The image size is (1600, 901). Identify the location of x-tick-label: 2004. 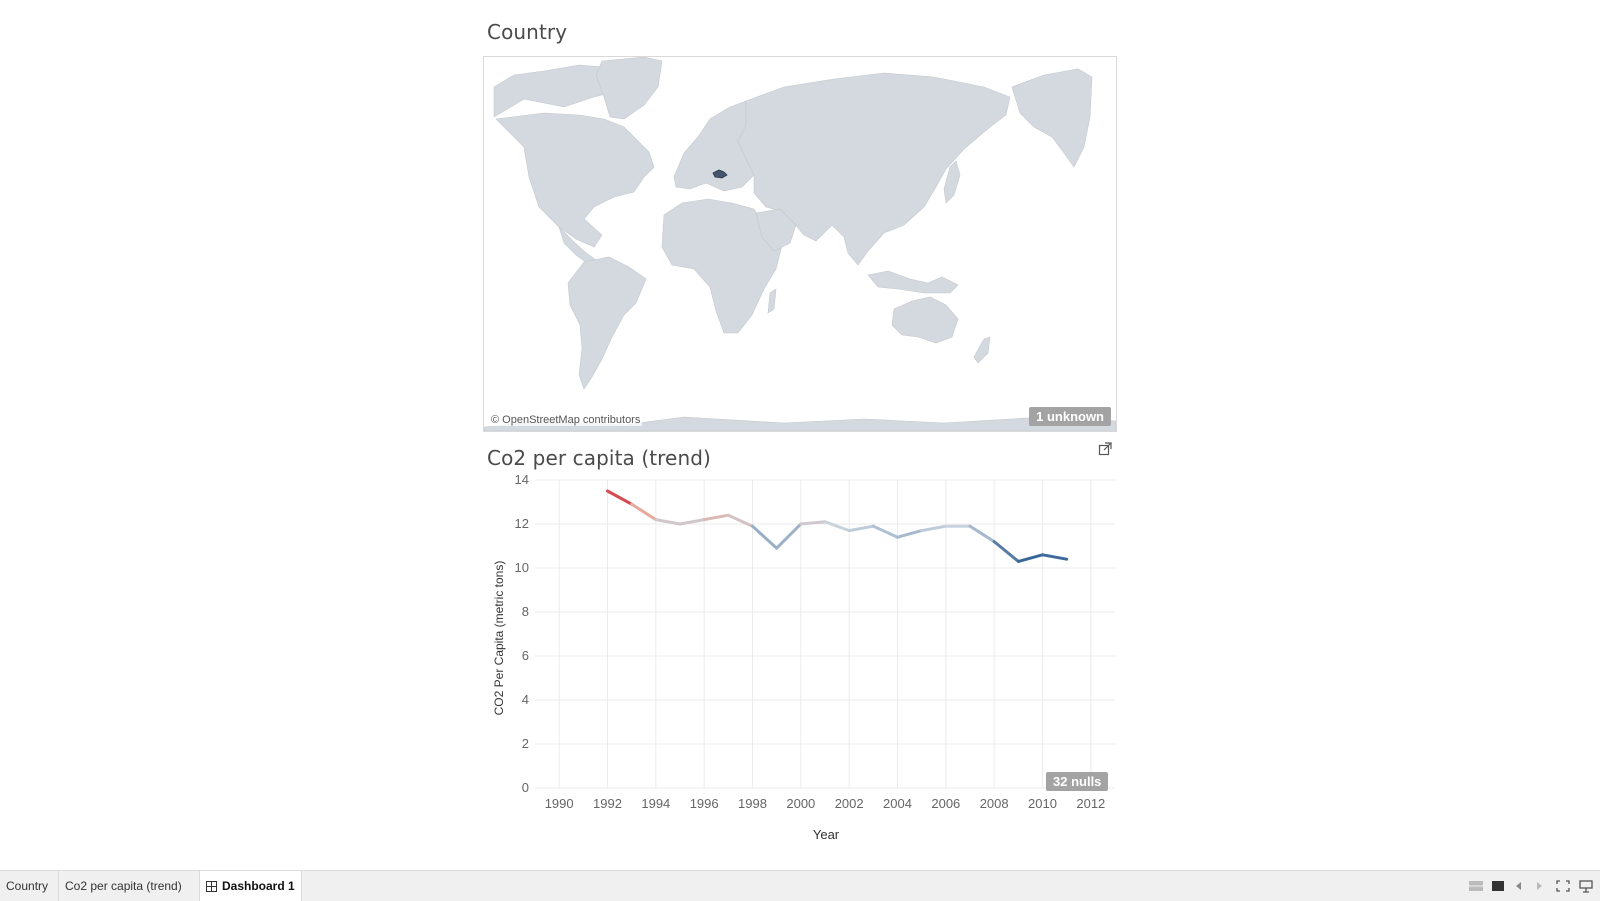
(897, 803).